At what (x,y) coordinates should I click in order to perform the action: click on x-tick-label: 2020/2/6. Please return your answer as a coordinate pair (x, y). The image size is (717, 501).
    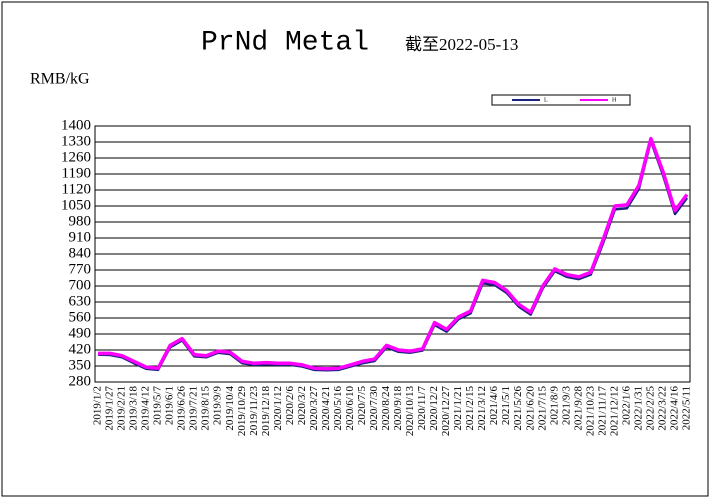
    Looking at the image, I should click on (290, 406).